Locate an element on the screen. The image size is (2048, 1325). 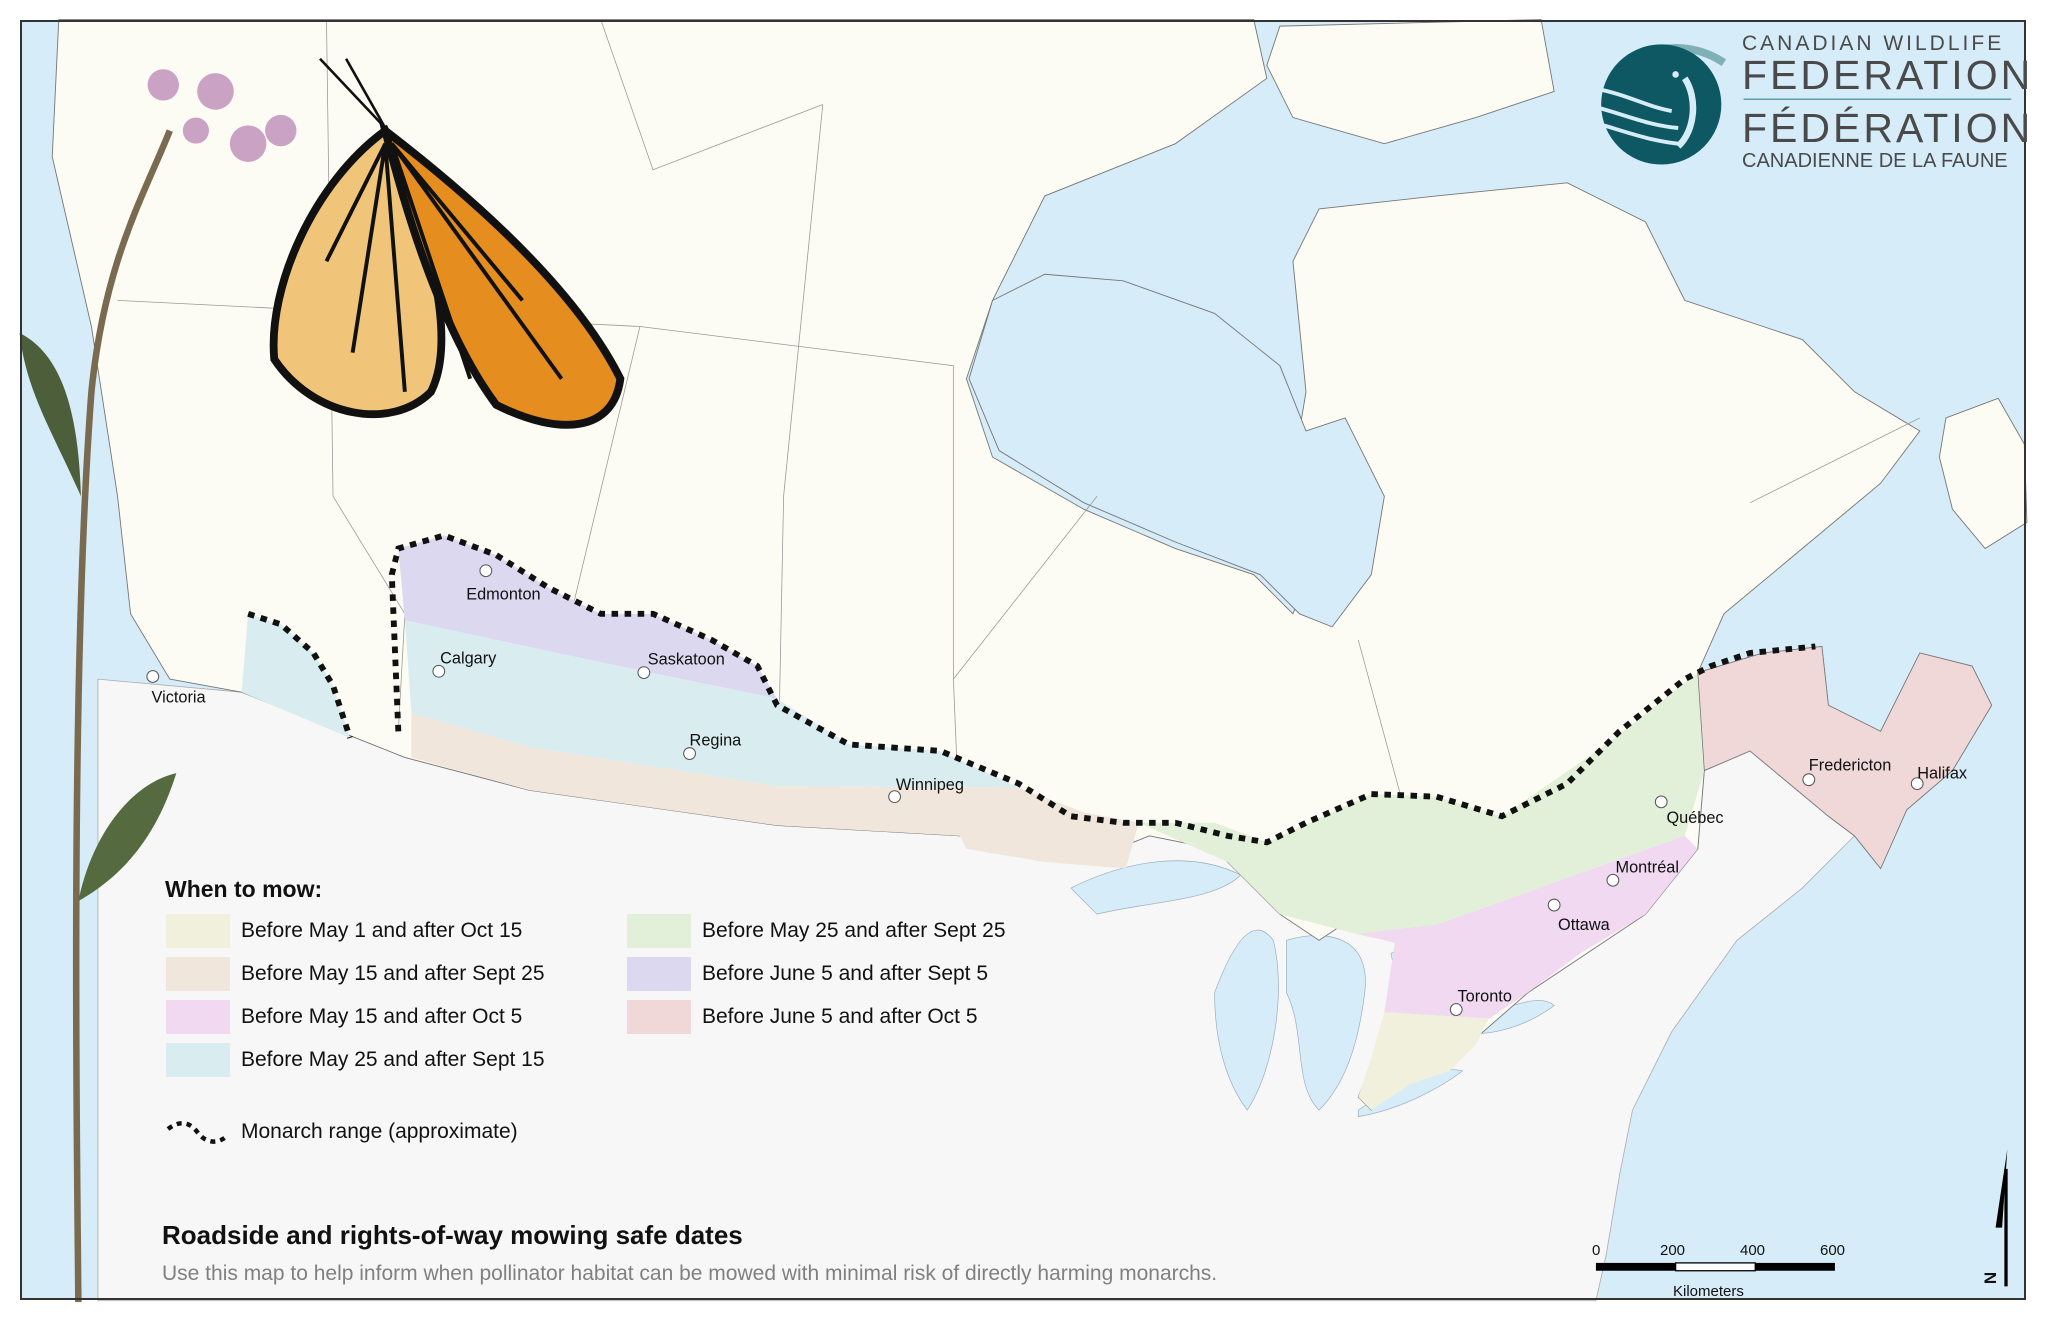
legend-label: Before May 15 and after Oct 5 is located at coordinates (382, 1016).